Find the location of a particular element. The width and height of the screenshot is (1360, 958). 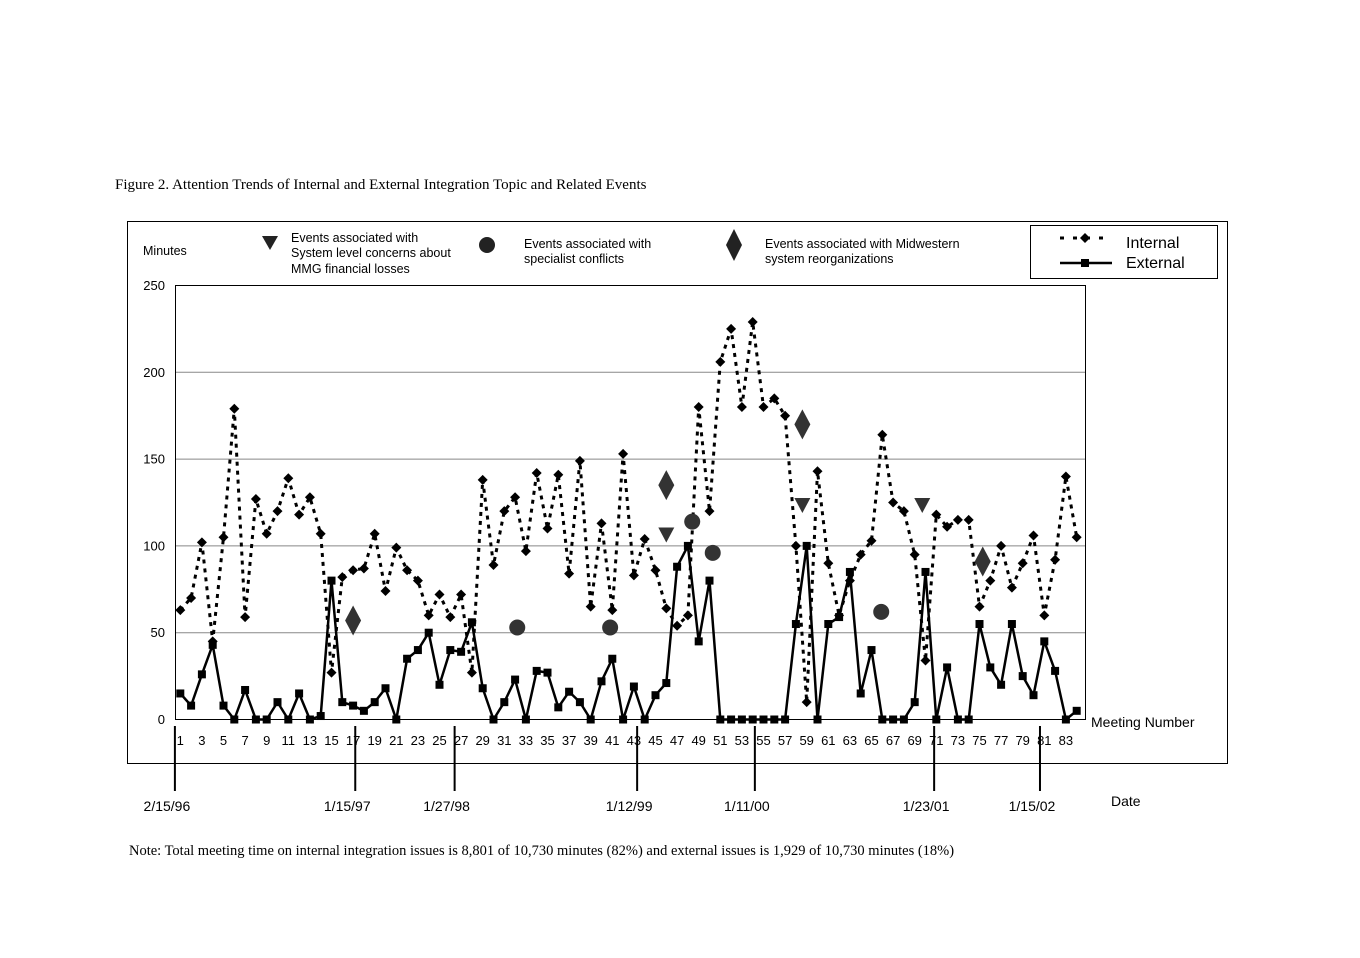

x-tick-label-37: 37 is located at coordinates (569, 740).